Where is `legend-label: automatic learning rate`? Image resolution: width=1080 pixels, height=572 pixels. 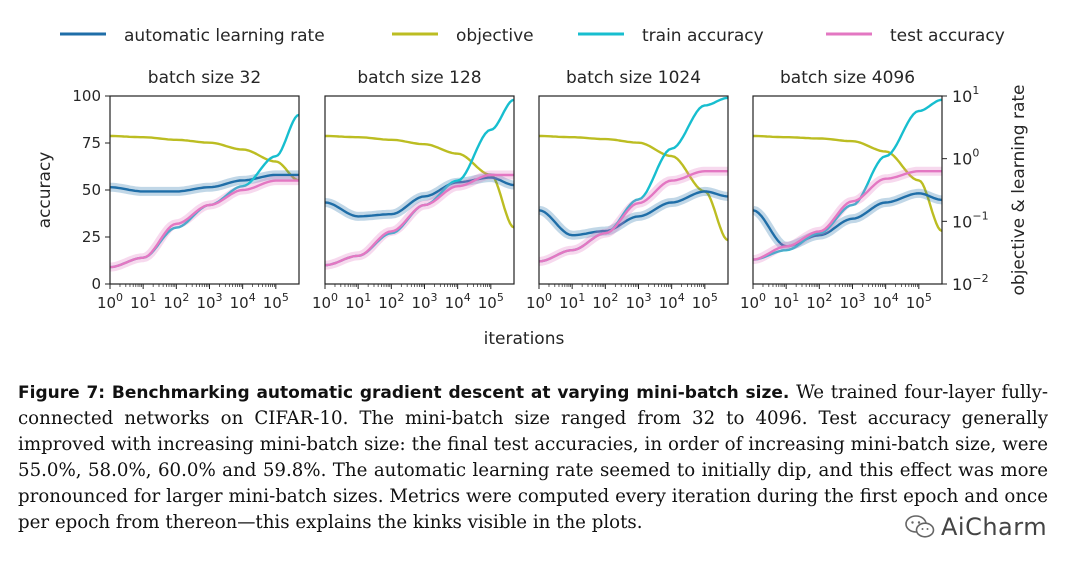
legend-label: automatic learning rate is located at coordinates (224, 36).